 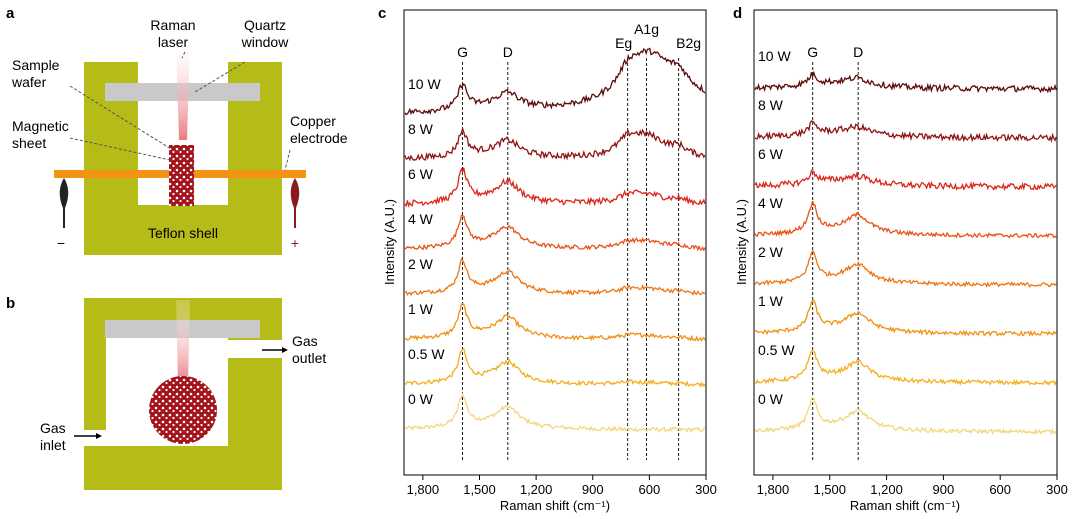 I want to click on series-label-c: 0 W, so click(x=421, y=399).